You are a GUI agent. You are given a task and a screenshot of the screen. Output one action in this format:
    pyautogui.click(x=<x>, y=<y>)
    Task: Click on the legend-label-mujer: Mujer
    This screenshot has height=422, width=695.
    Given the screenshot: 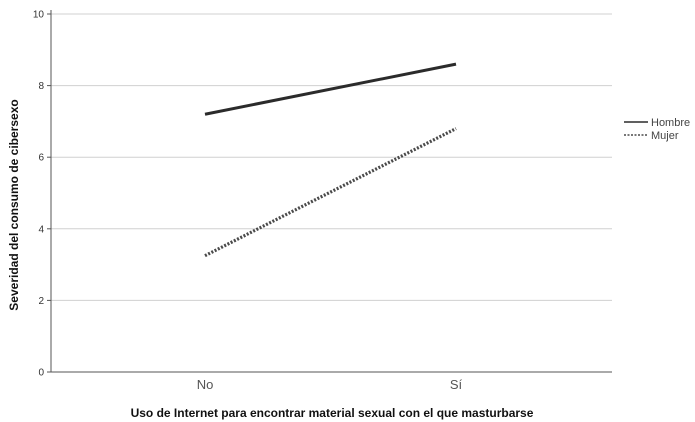 What is the action you would take?
    pyautogui.click(x=665, y=136)
    